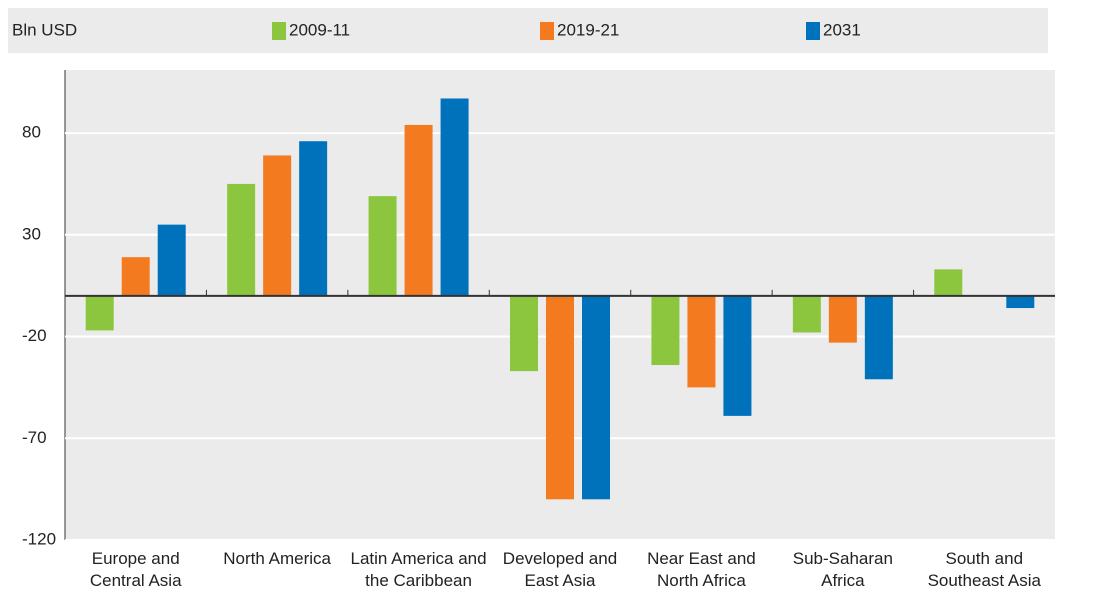  What do you see at coordinates (842, 29) in the screenshot?
I see `legend-label: 2031` at bounding box center [842, 29].